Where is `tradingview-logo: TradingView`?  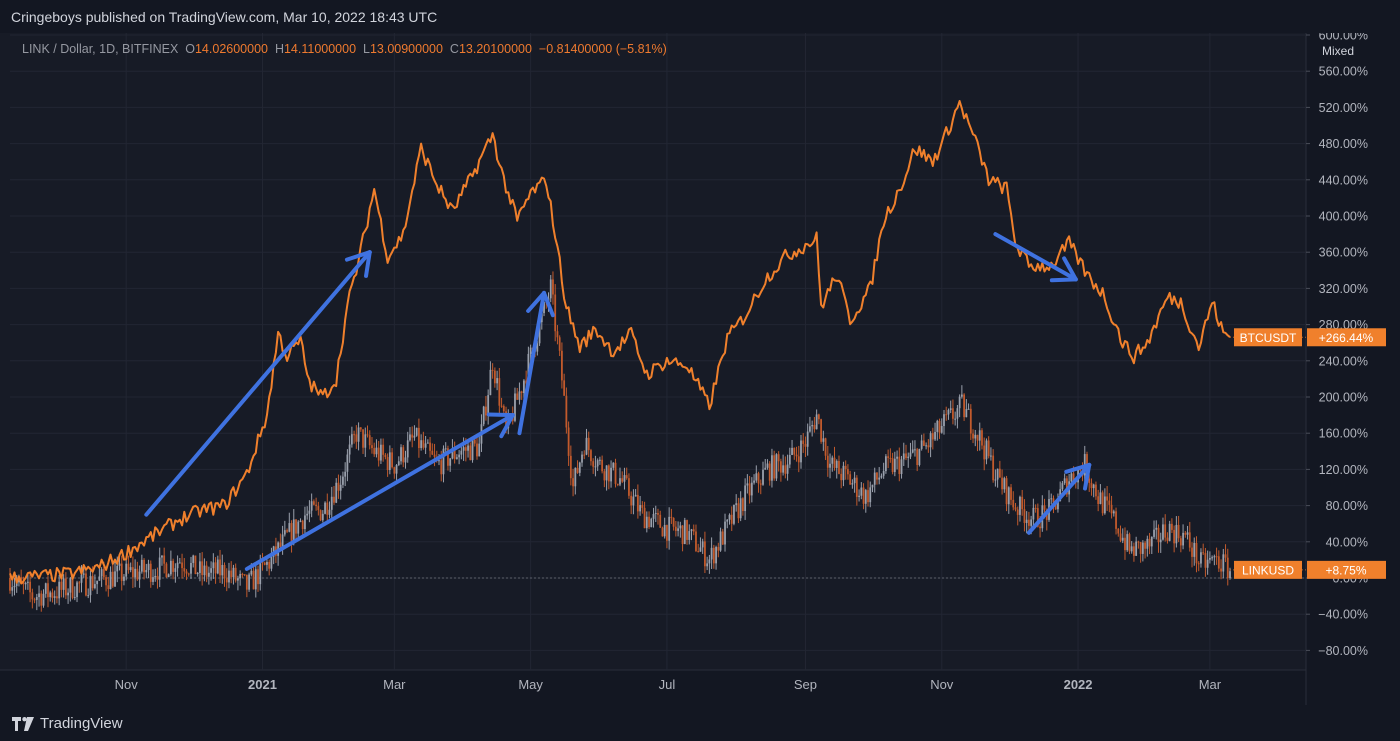 tradingview-logo: TradingView is located at coordinates (67, 723).